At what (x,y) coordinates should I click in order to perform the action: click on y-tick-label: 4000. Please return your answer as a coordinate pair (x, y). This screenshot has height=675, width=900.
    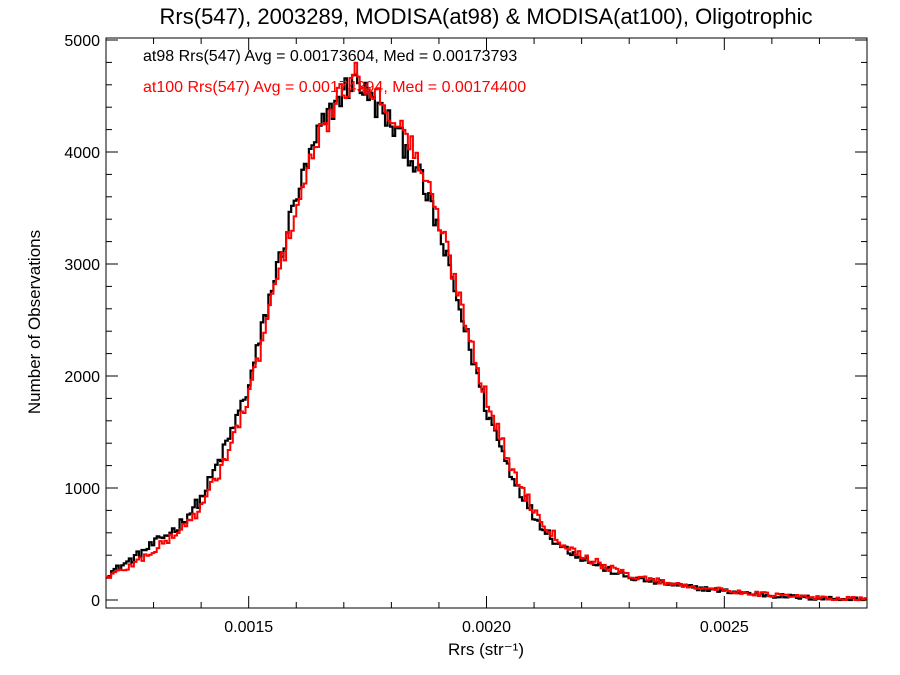
    Looking at the image, I should click on (82, 153).